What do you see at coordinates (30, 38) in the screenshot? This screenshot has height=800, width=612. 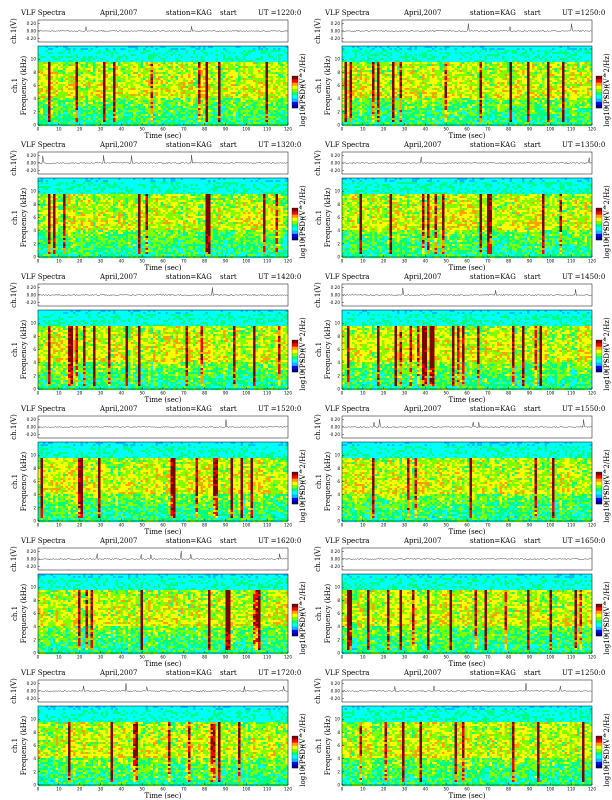 I see `trace-tick-label: -0.20` at bounding box center [30, 38].